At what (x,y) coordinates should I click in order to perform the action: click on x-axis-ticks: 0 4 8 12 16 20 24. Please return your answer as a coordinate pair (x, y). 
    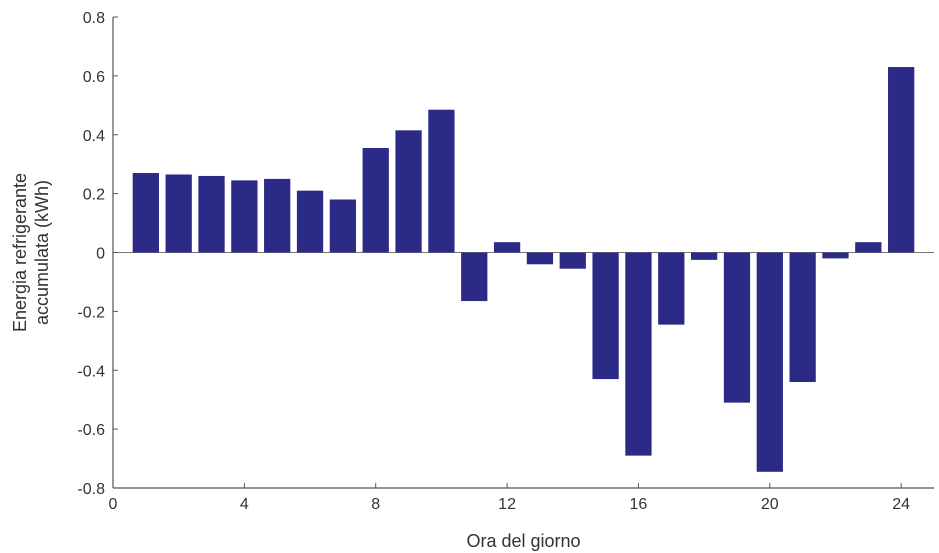
    Looking at the image, I should click on (509, 498).